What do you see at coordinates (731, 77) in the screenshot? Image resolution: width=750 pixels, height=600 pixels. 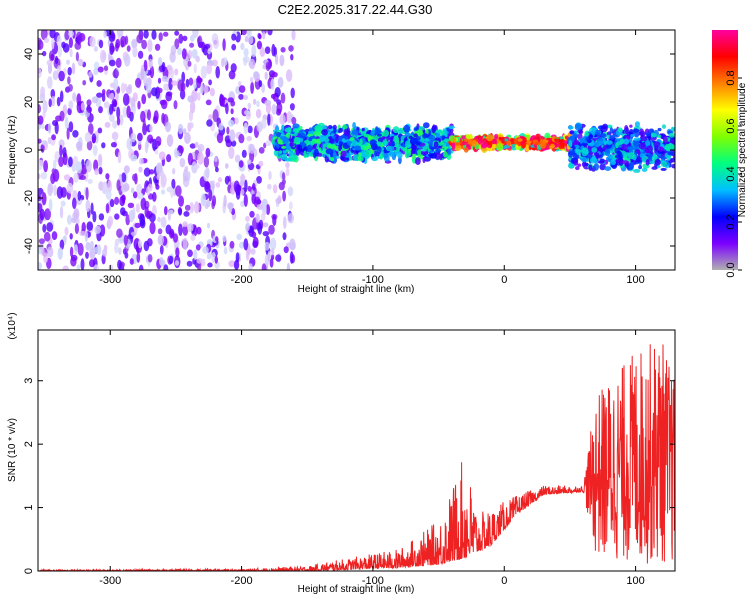 I see `colorbar-tick-label: 0.8` at bounding box center [731, 77].